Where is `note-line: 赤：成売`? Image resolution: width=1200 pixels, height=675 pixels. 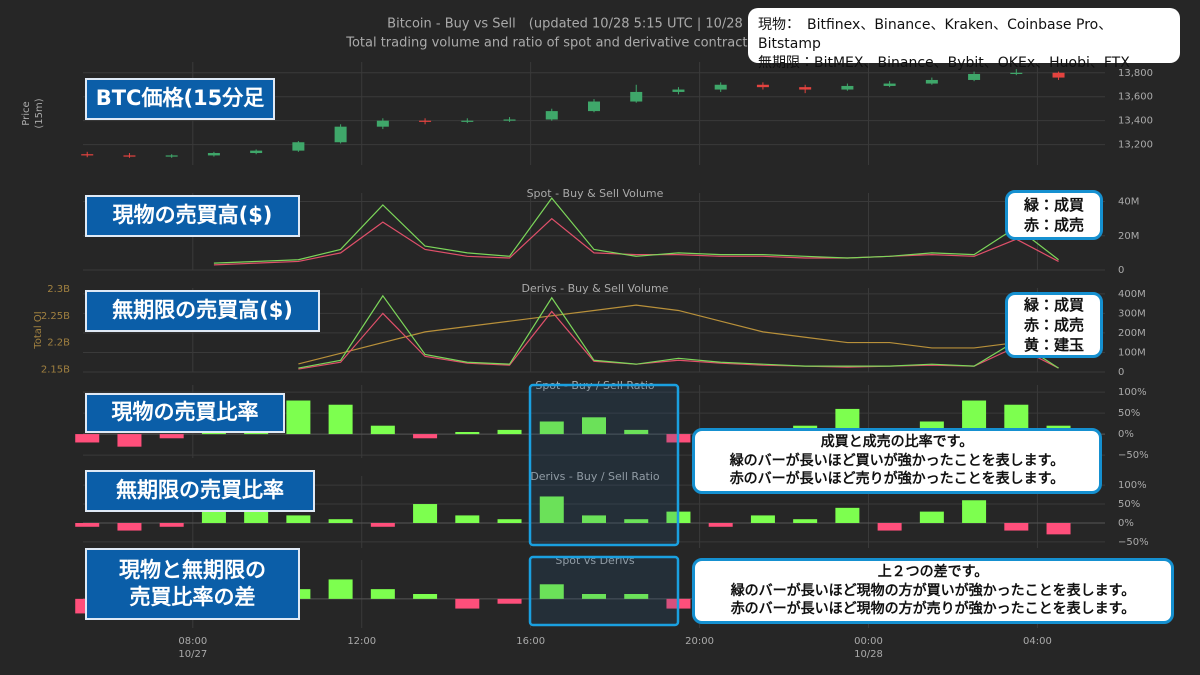
note-line: 赤：成売 is located at coordinates (1053, 324).